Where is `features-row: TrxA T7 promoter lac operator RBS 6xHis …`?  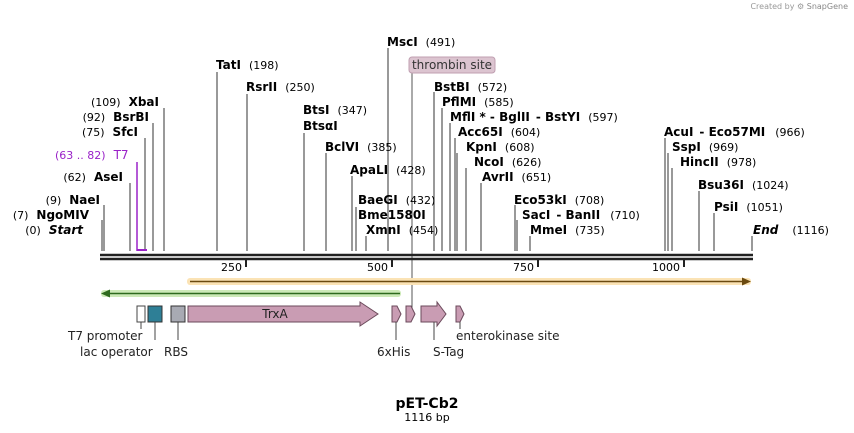
features-row: TrxA T7 promoter lac operator RBS 6xHis … is located at coordinates (313, 329).